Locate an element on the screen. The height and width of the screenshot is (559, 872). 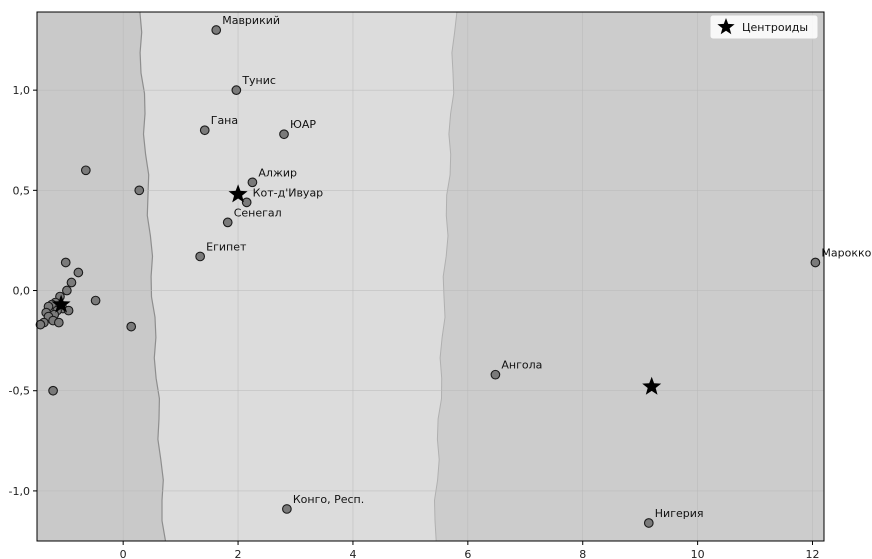
legend-star-icon is located at coordinates (726, 26).